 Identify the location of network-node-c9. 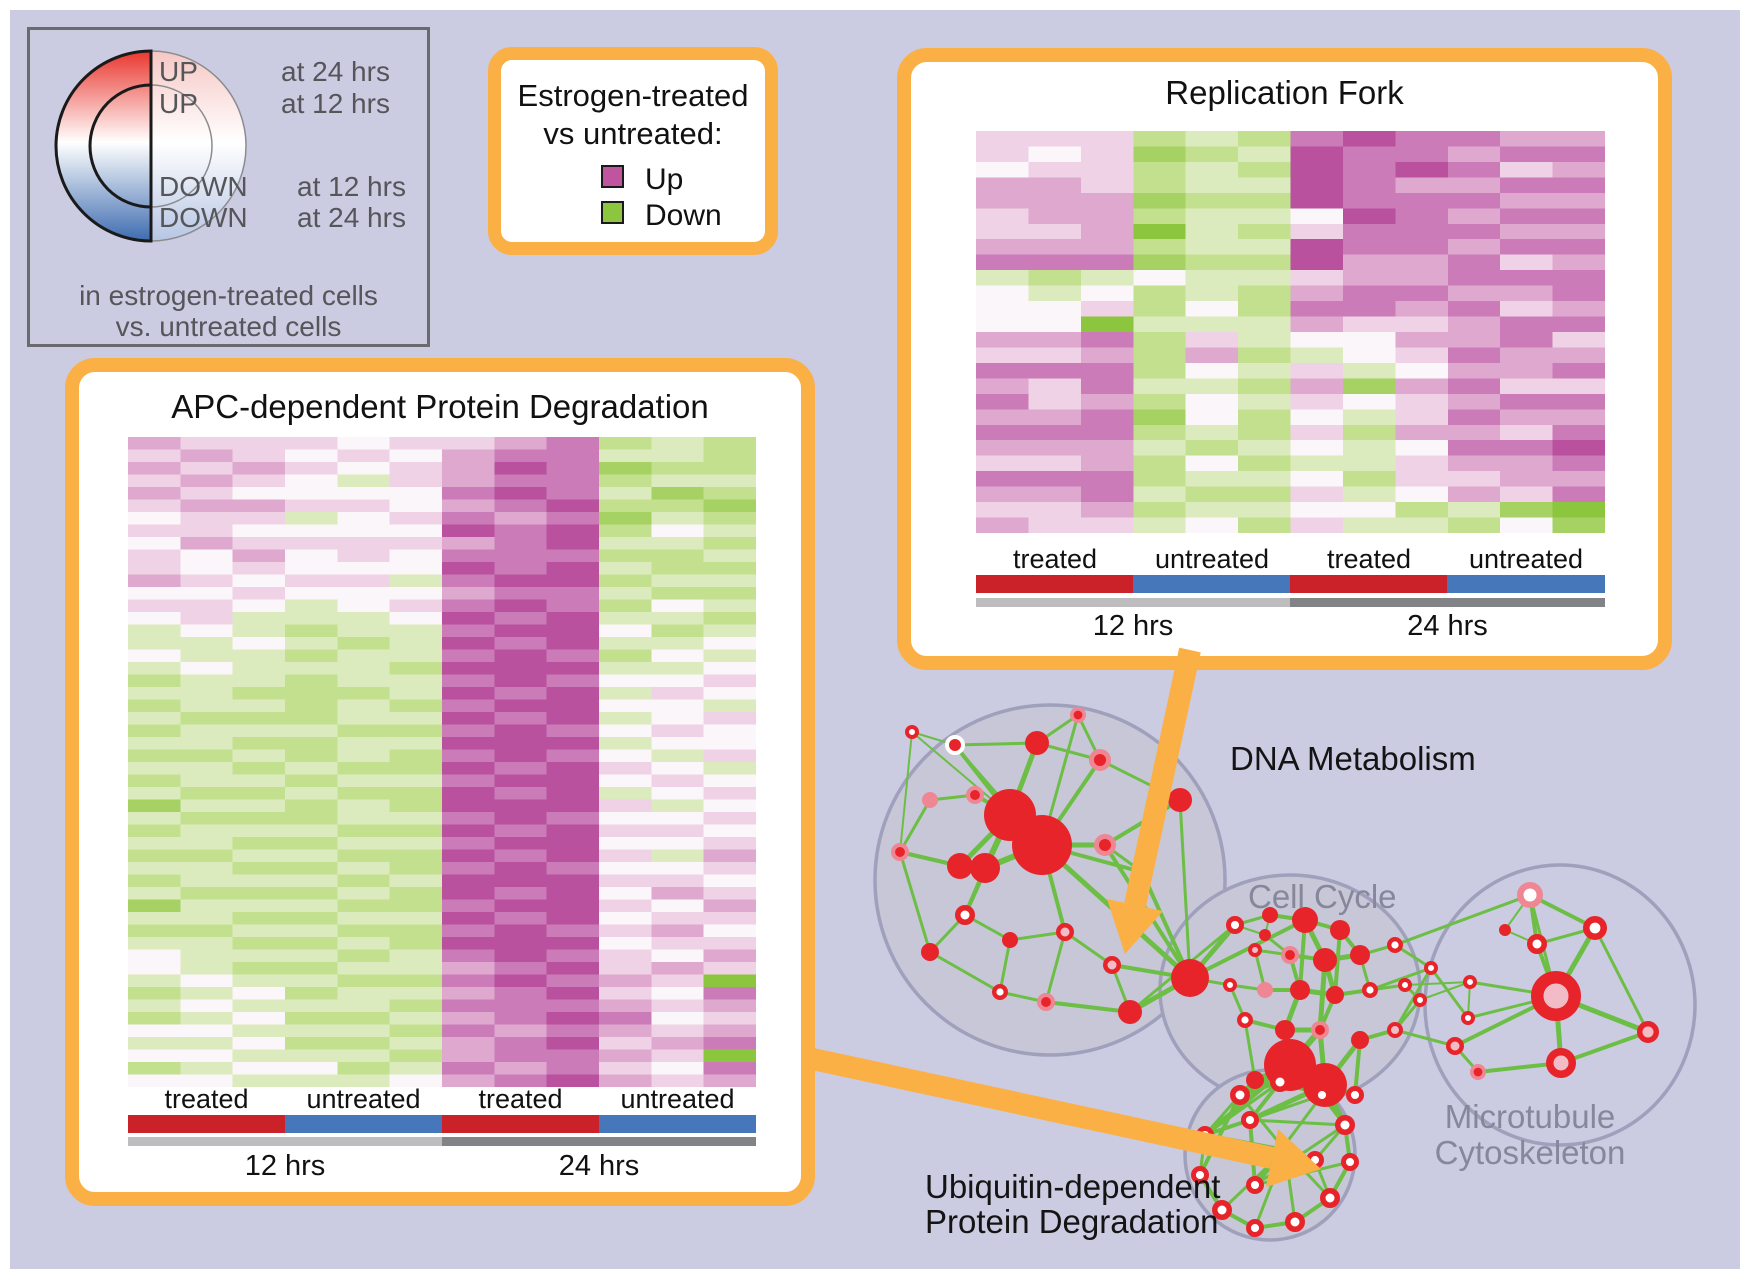
(1230, 985).